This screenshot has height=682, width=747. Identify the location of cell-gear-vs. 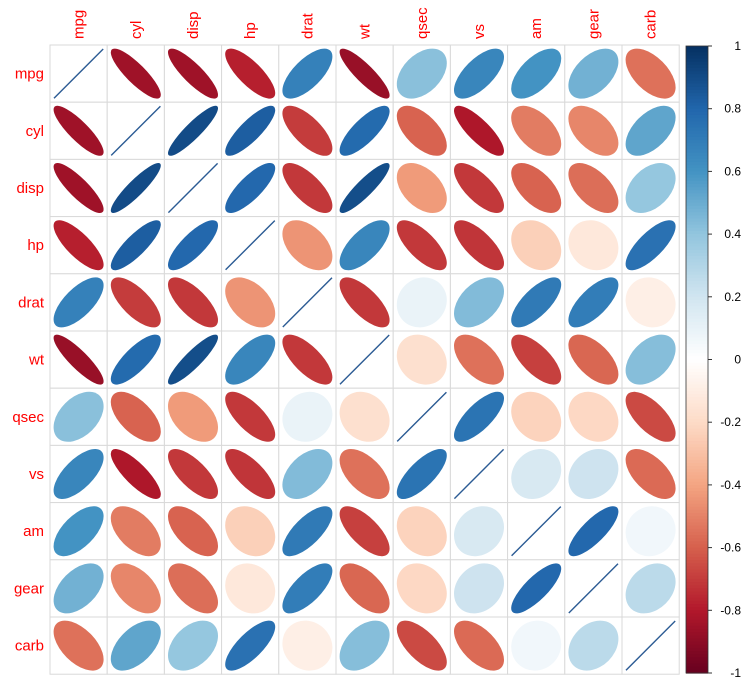
(479, 588).